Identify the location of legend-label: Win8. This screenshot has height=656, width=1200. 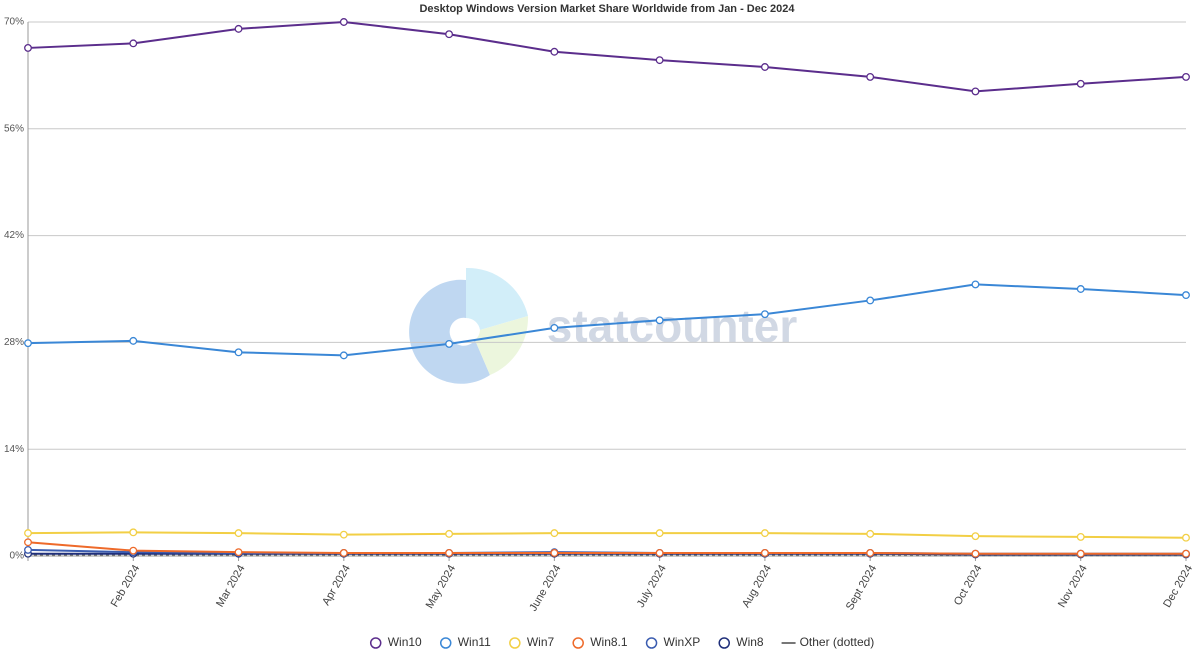
(750, 642).